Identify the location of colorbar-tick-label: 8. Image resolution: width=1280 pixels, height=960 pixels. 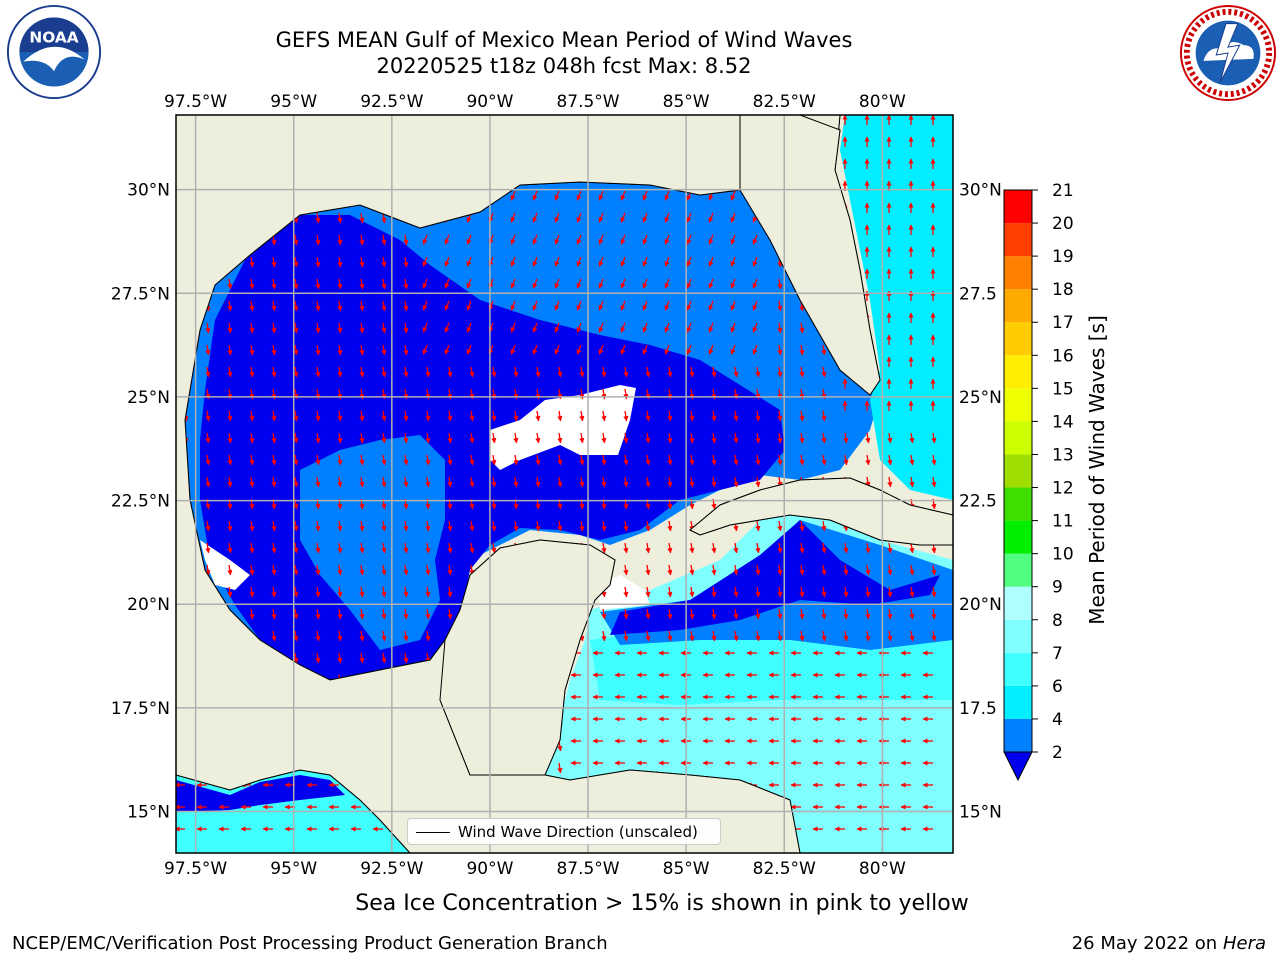
(1057, 621).